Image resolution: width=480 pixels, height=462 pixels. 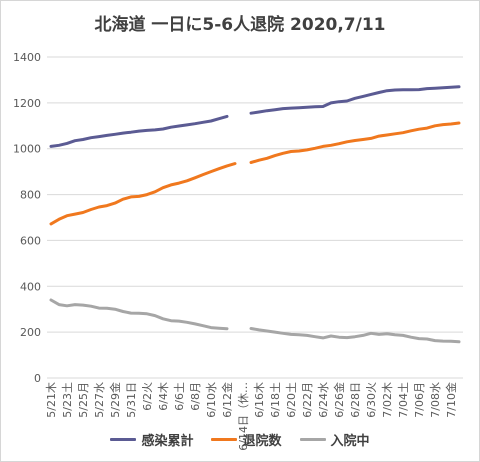 I want to click on chart-title: 北海道 一日に5-6人退院 2020,7/11, so click(x=240, y=25).